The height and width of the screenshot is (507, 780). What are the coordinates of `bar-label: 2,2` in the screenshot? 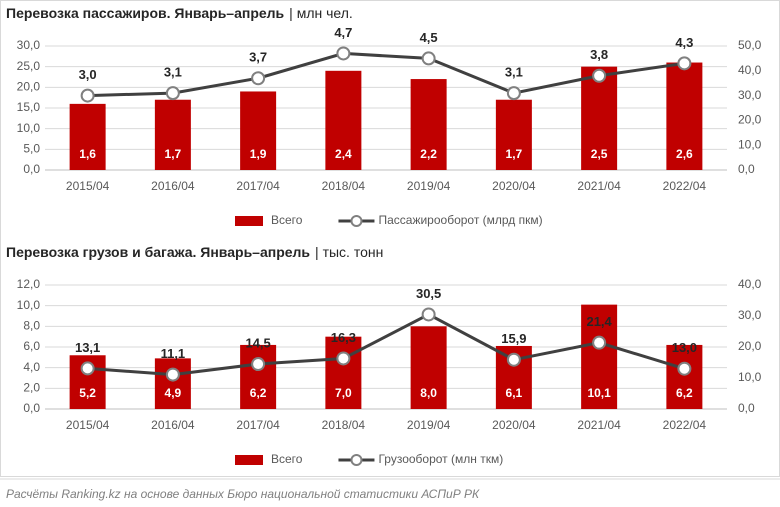 It's located at (428, 154).